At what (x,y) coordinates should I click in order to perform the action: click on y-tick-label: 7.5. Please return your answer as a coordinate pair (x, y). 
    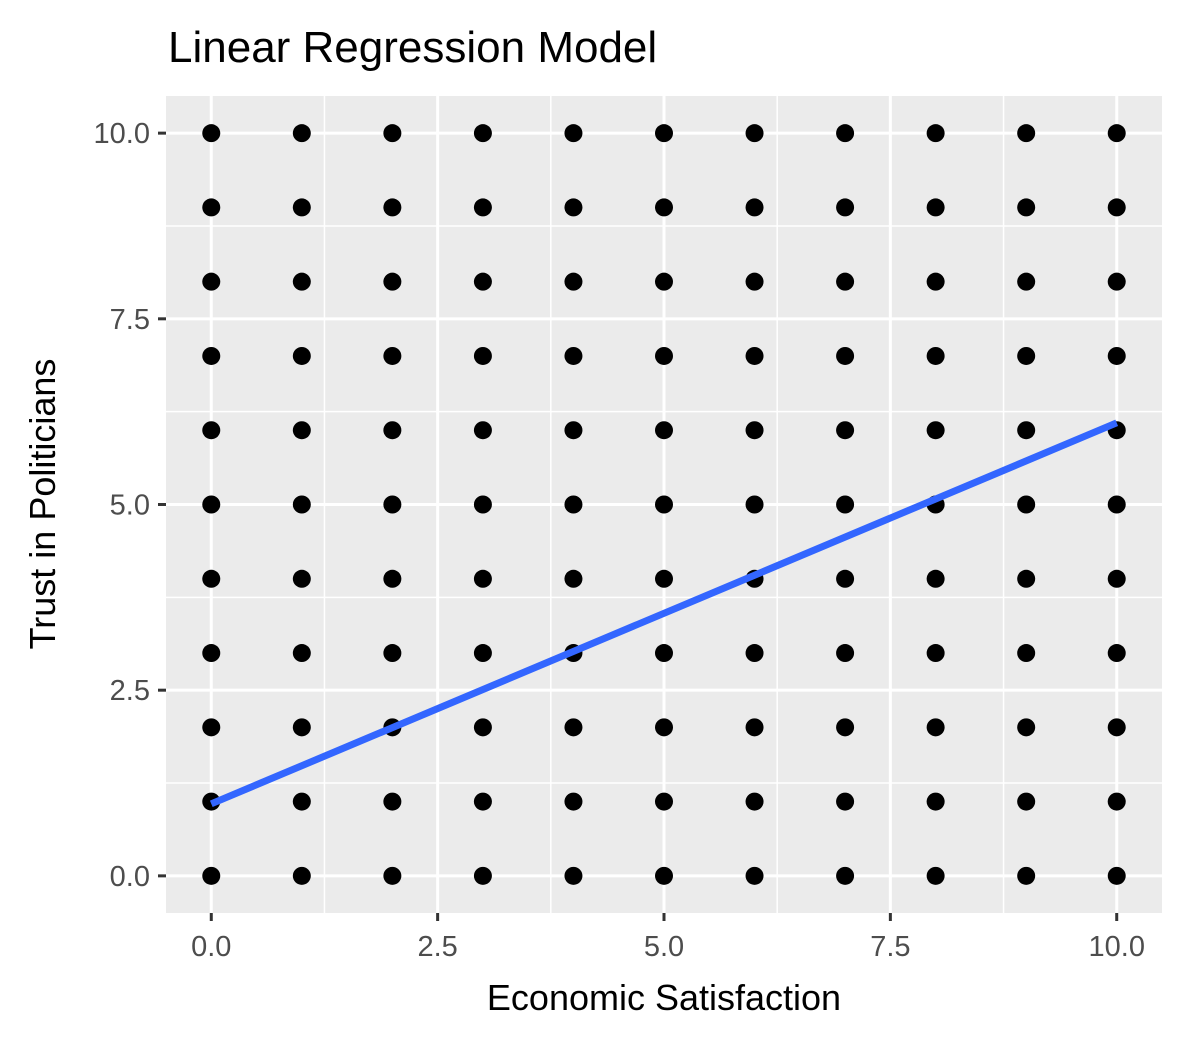
    Looking at the image, I should click on (130, 320).